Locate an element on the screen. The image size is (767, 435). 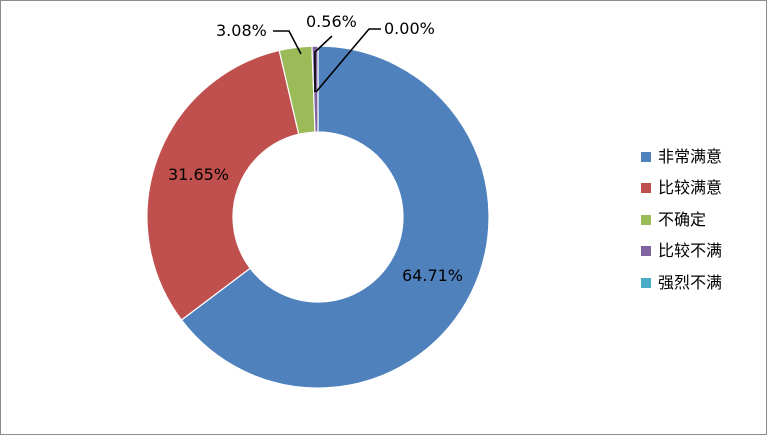
chart-legend: 非常满意比较满意不确定比较不满强烈不满 is located at coordinates (701, 220).